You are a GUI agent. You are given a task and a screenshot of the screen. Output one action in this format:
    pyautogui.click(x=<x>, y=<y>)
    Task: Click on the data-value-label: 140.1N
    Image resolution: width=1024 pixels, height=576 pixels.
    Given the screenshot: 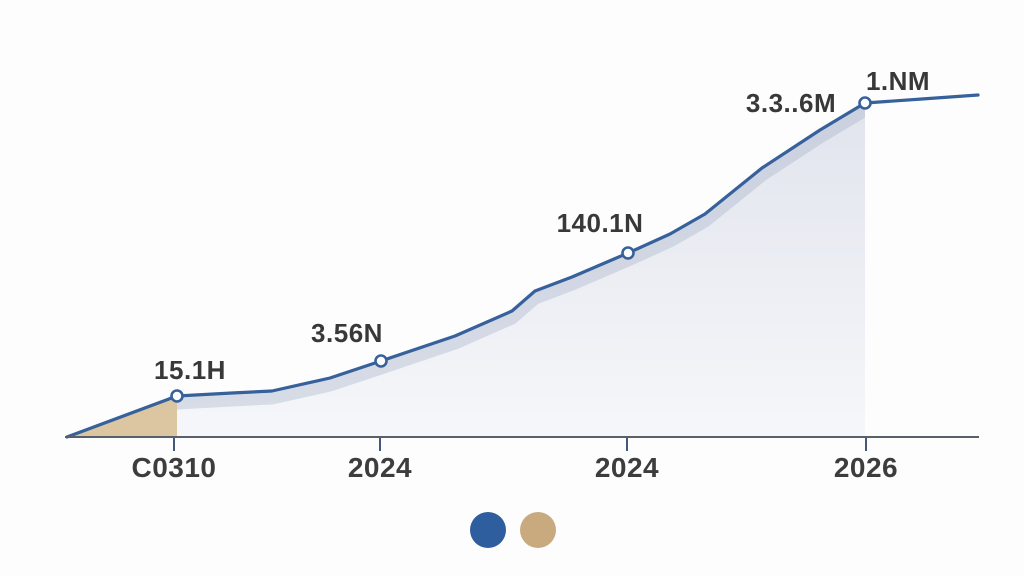 What is the action you would take?
    pyautogui.click(x=600, y=223)
    